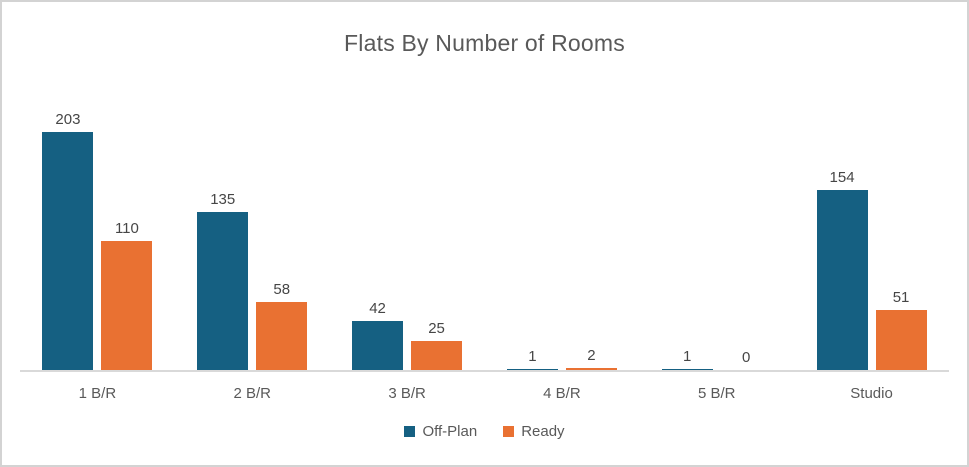 The height and width of the screenshot is (467, 969). I want to click on bar-ready-1-b-r, so click(127, 305).